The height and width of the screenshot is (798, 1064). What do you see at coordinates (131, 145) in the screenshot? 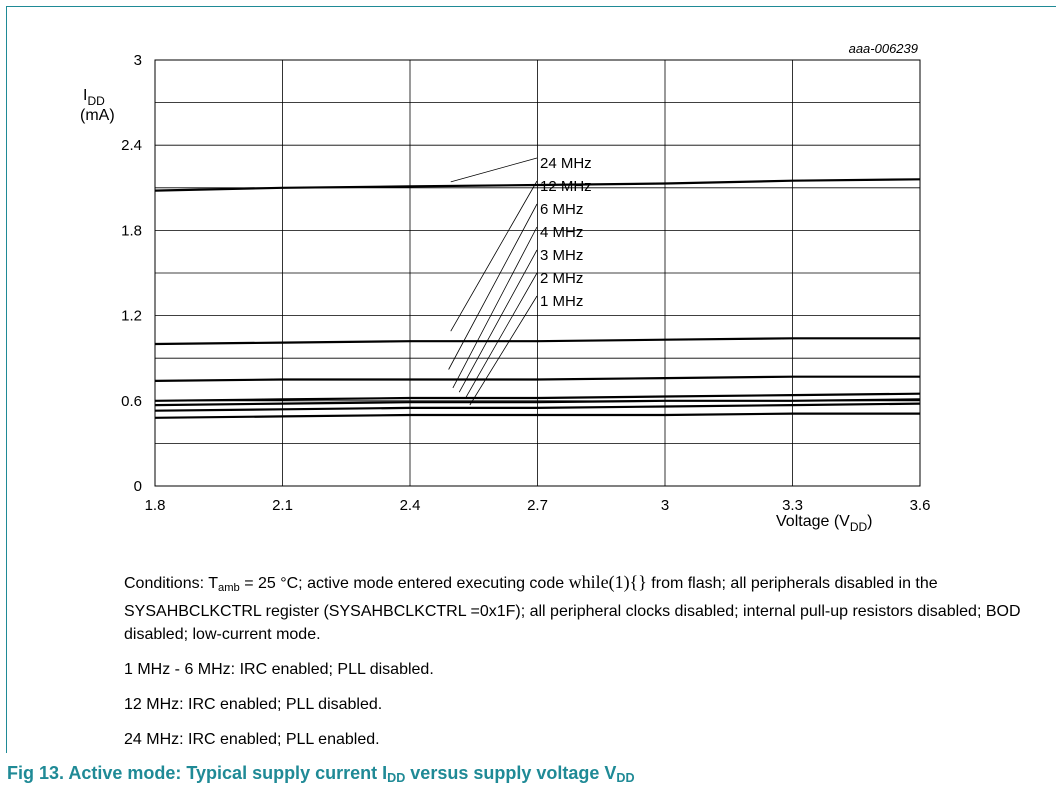
I see `y-tick-label: 2.4` at bounding box center [131, 145].